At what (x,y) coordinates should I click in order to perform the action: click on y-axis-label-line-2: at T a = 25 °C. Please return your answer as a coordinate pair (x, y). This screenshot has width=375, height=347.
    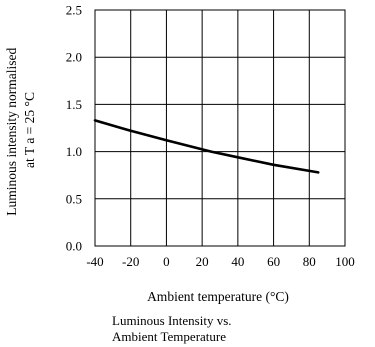
    Looking at the image, I should click on (29, 130).